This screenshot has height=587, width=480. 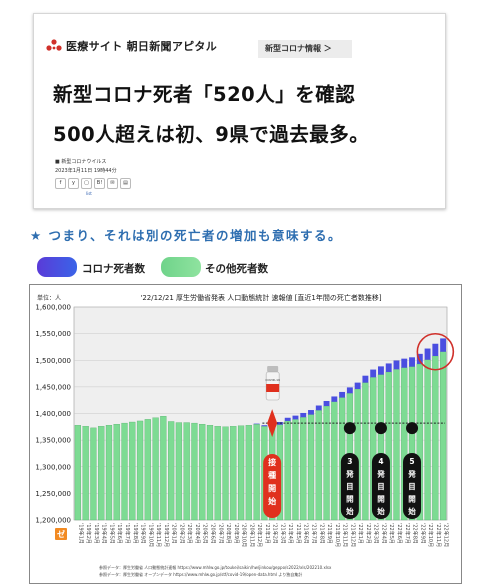 I want to click on x-tick-label: '22年1月, so click(x=360, y=533).